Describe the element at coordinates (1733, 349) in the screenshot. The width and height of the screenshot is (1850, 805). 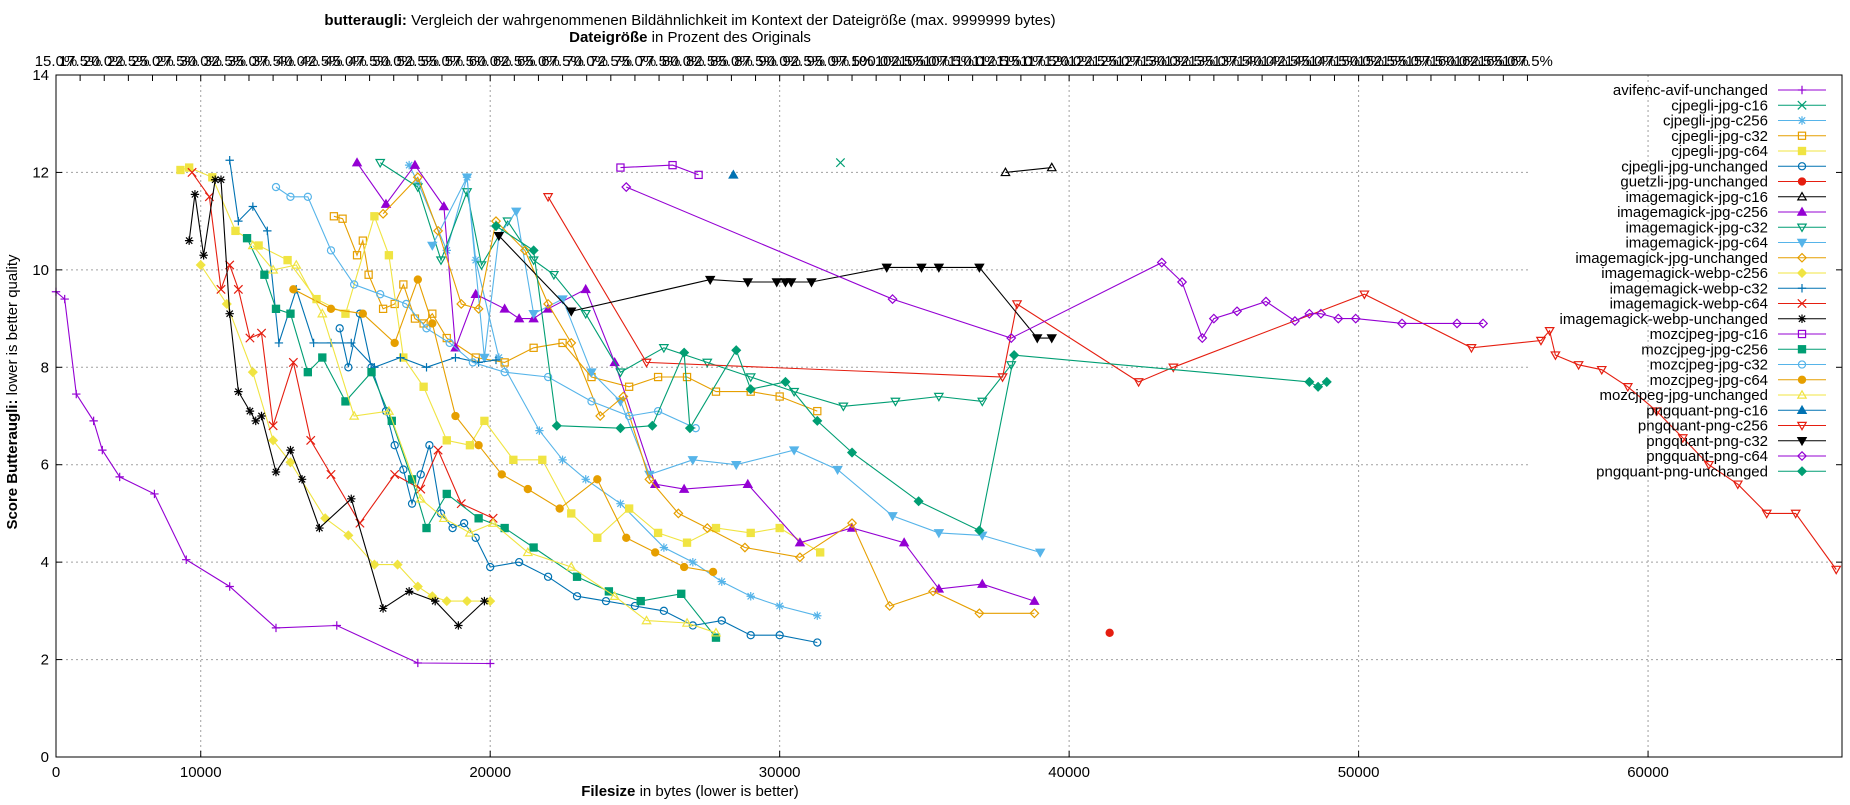
I see `legend-item: mozcjpeg-jpg-c256` at that location.